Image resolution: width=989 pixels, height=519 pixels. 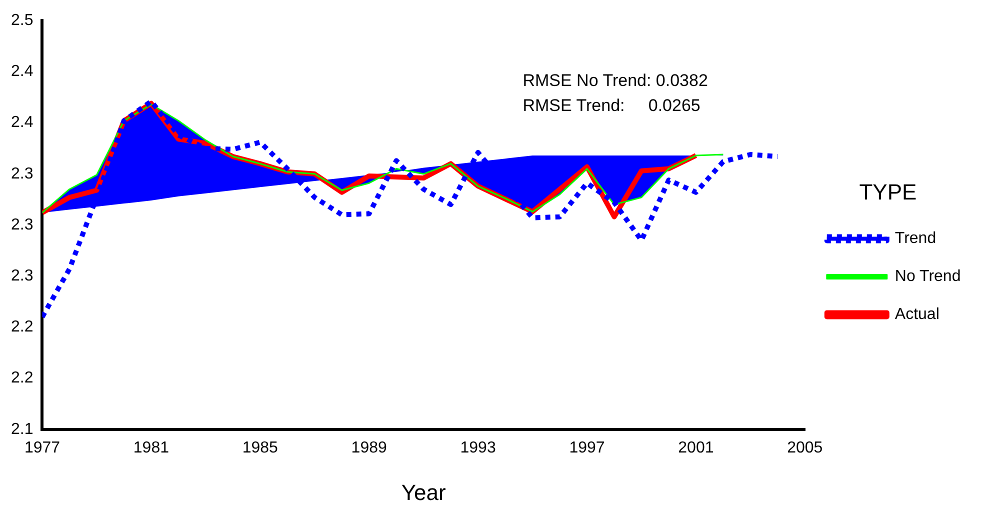 What do you see at coordinates (587, 447) in the screenshot?
I see `x-tick-label: 1997` at bounding box center [587, 447].